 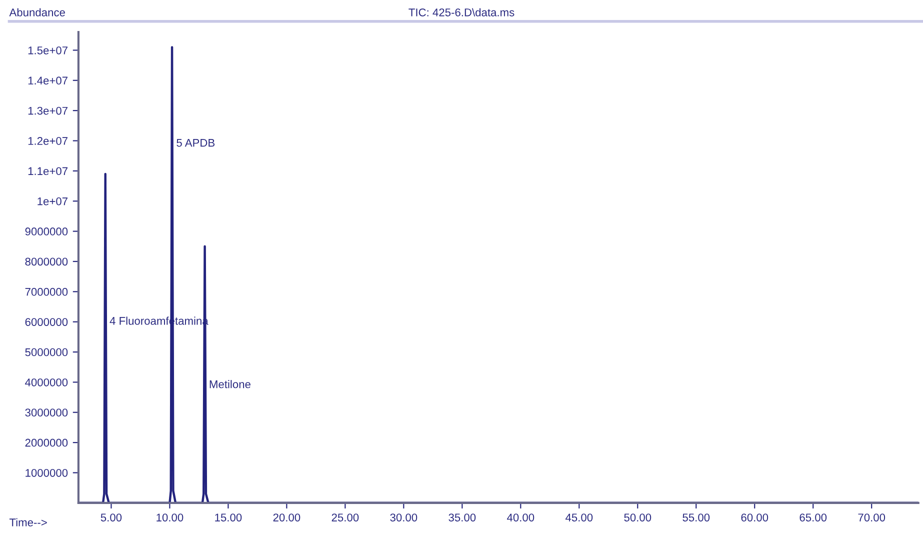 What do you see at coordinates (195, 142) in the screenshot?
I see `annotation: 5 APDB` at bounding box center [195, 142].